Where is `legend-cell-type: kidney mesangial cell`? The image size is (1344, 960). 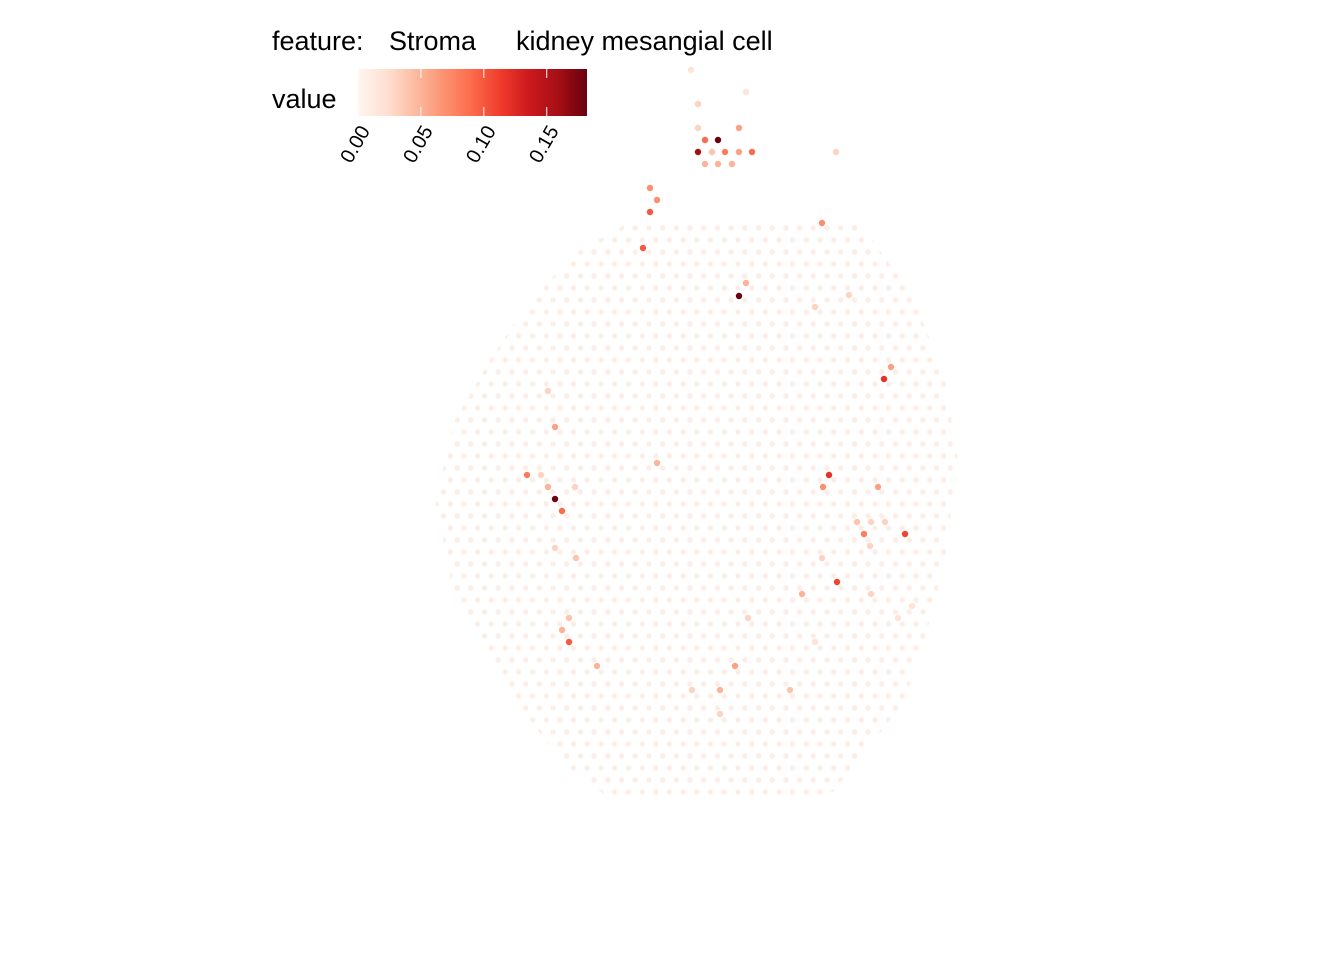
legend-cell-type: kidney mesangial cell is located at coordinates (644, 41).